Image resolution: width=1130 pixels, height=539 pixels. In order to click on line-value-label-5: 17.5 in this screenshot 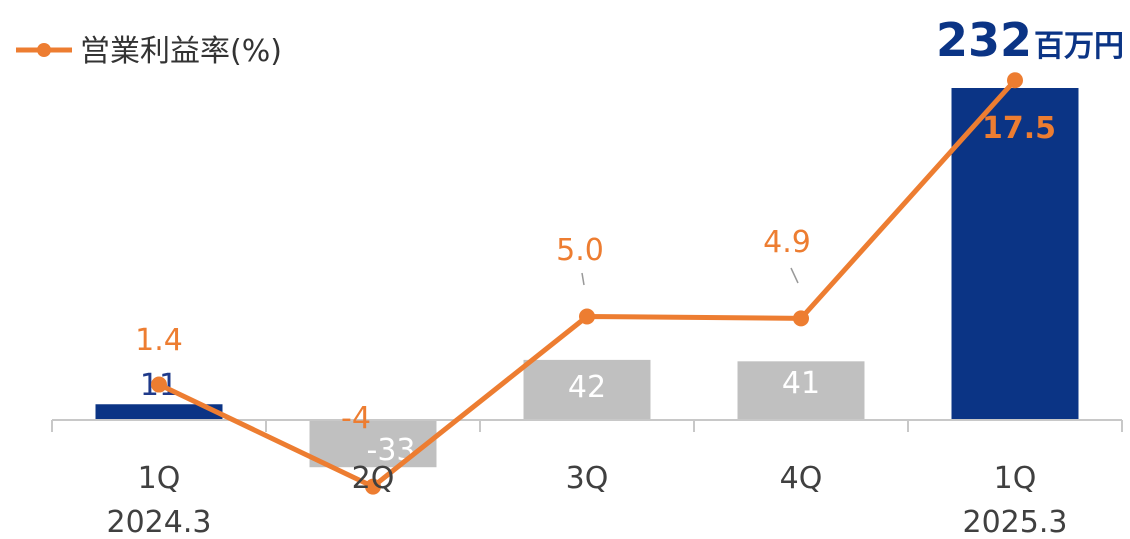, I will do `click(1019, 128)`.